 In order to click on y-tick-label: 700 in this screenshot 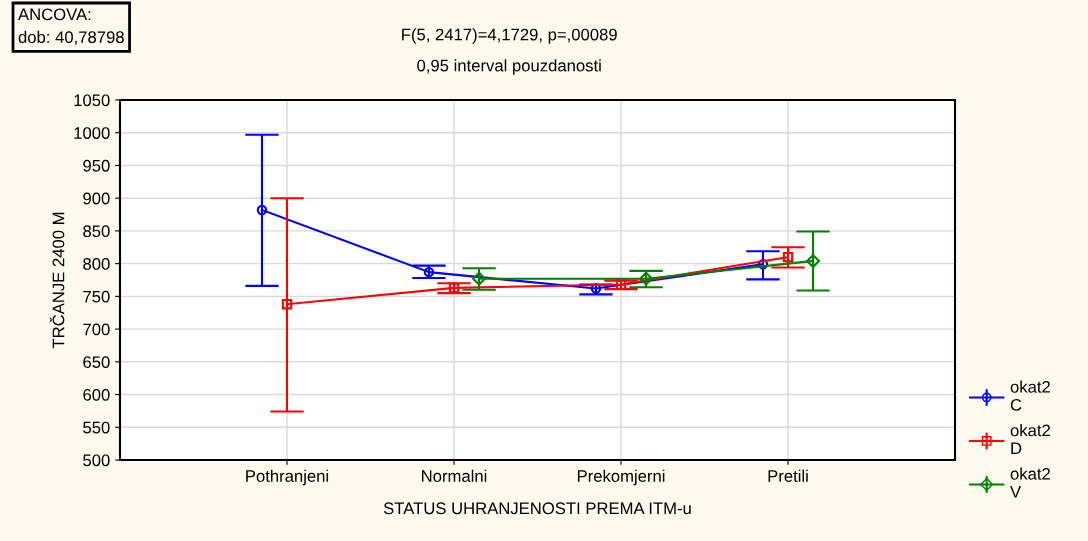, I will do `click(96, 329)`.